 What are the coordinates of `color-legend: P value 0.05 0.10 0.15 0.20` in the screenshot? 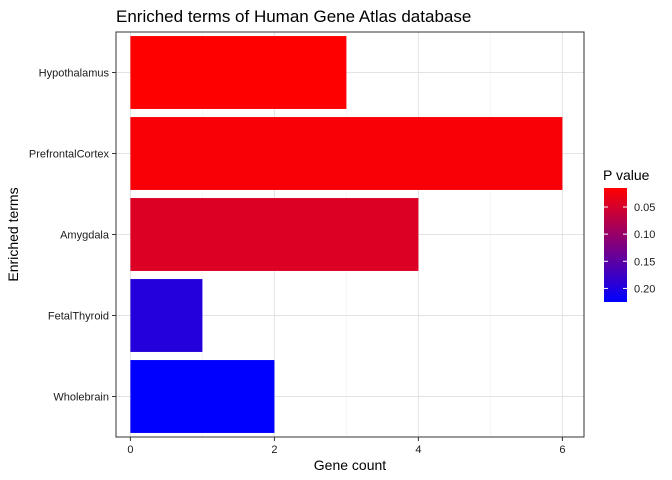 It's located at (629, 234).